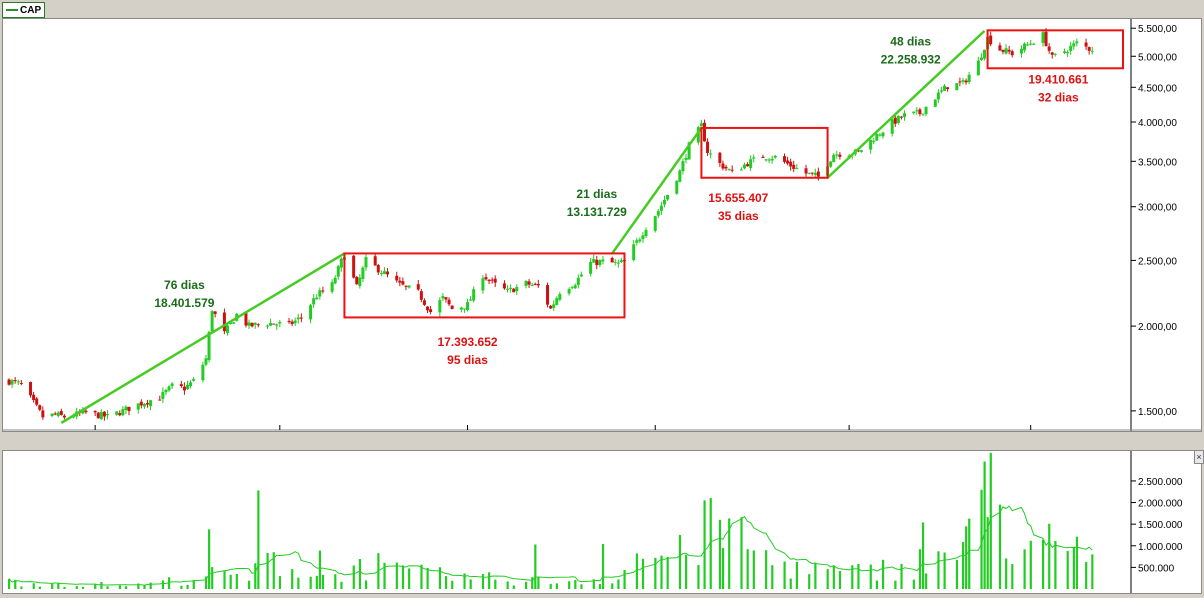  What do you see at coordinates (1199, 457) in the screenshot?
I see `panel-close-icon: ×` at bounding box center [1199, 457].